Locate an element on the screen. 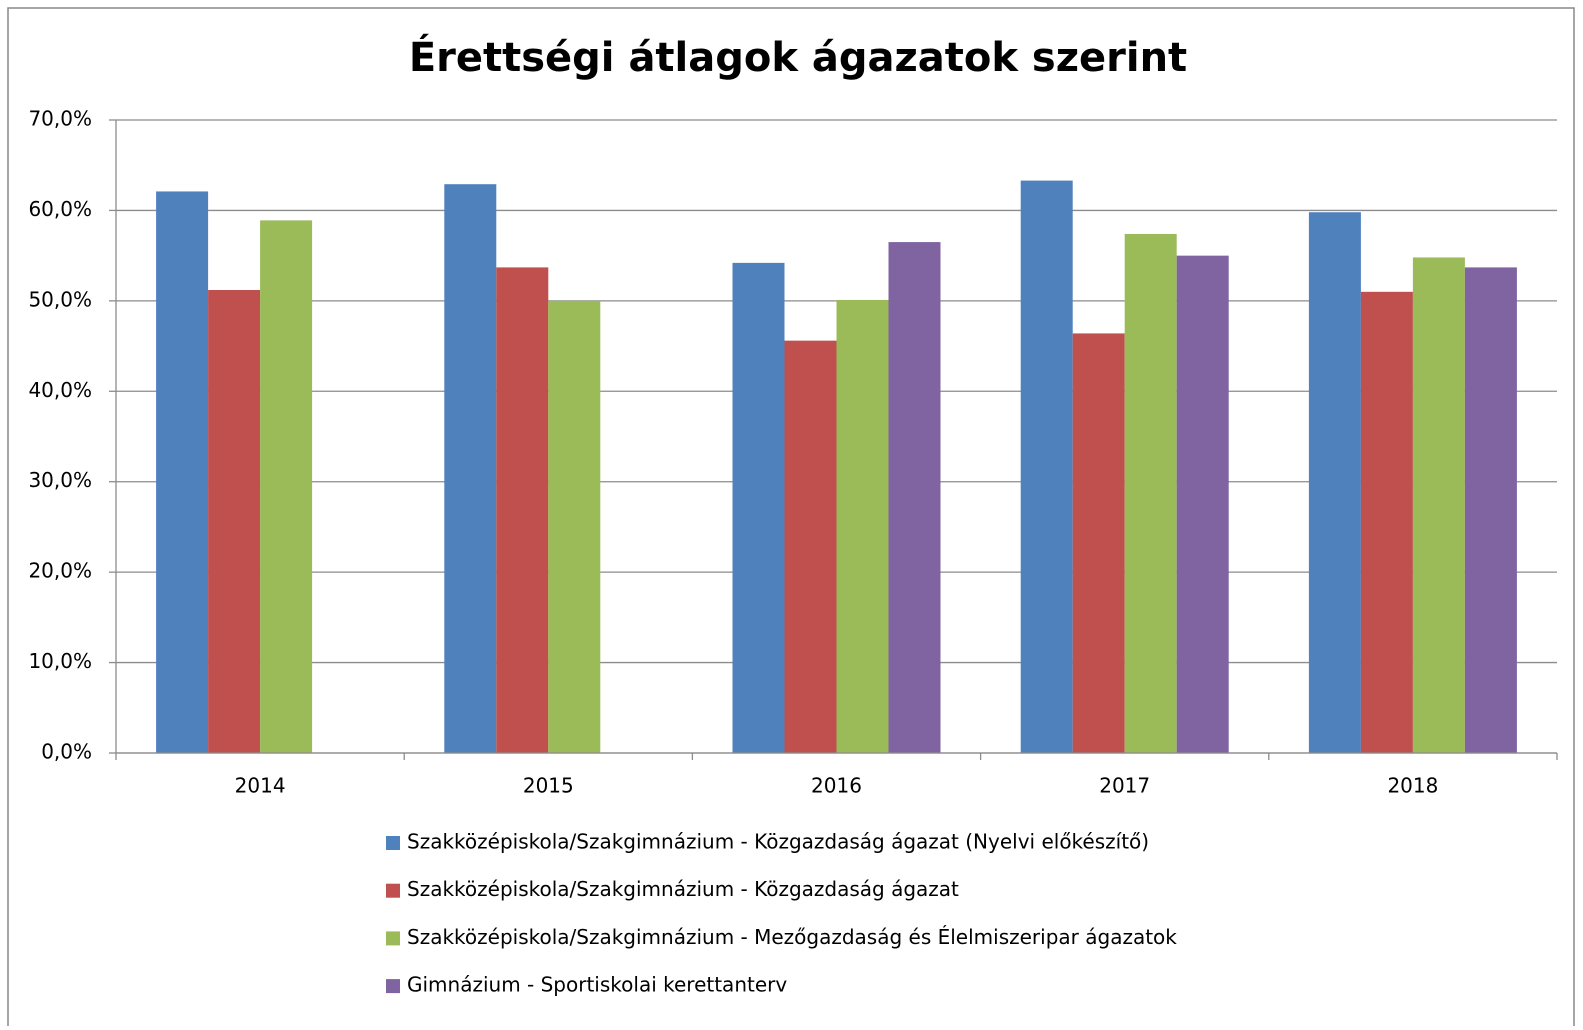 Image resolution: width=1583 pixels, height=1030 pixels. x-tick-label: 2016 is located at coordinates (836, 786).